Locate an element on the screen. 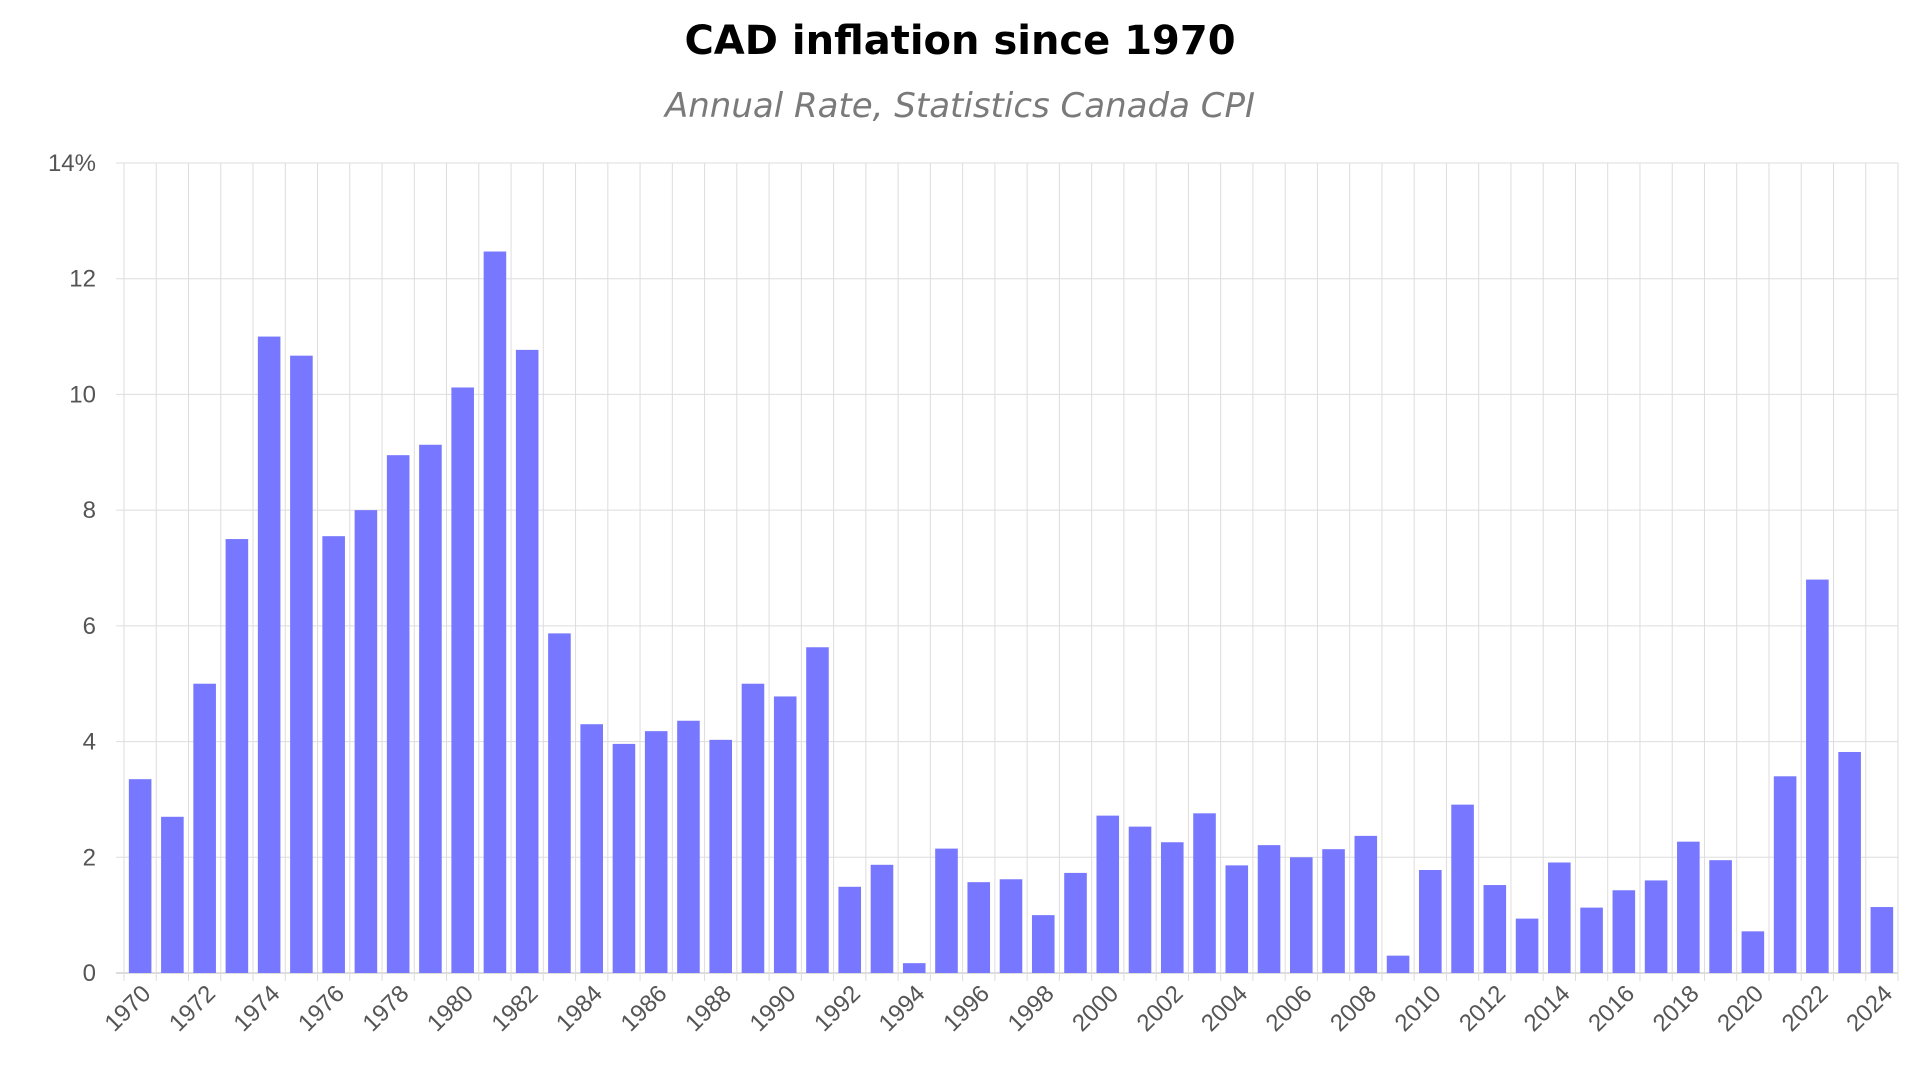  x-tick-label: 2010 is located at coordinates (1418, 1008).